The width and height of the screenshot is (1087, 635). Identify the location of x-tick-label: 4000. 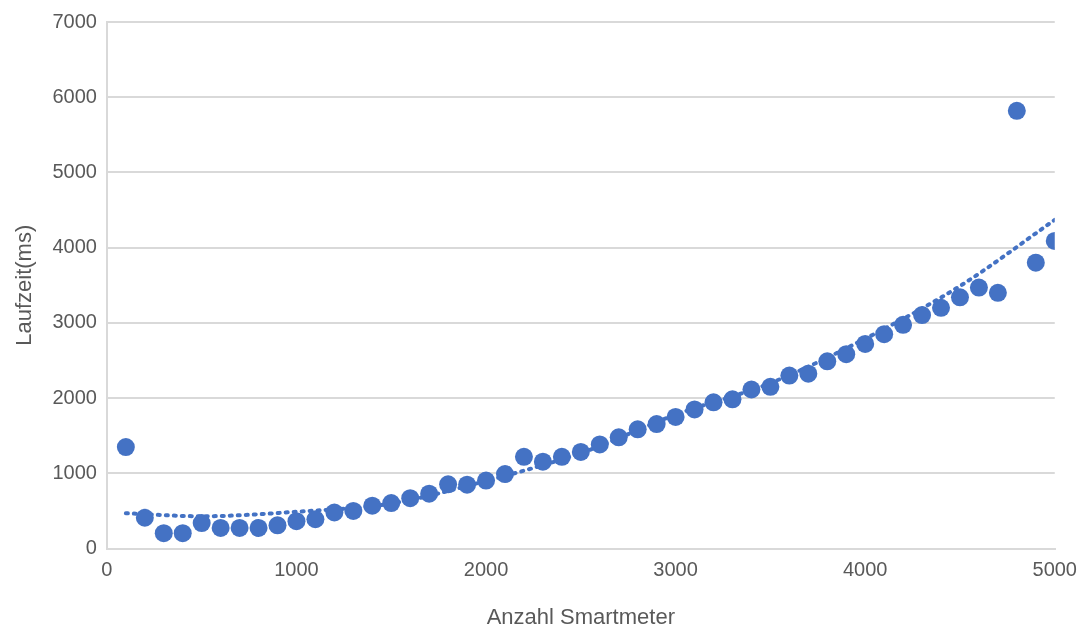
(865, 569).